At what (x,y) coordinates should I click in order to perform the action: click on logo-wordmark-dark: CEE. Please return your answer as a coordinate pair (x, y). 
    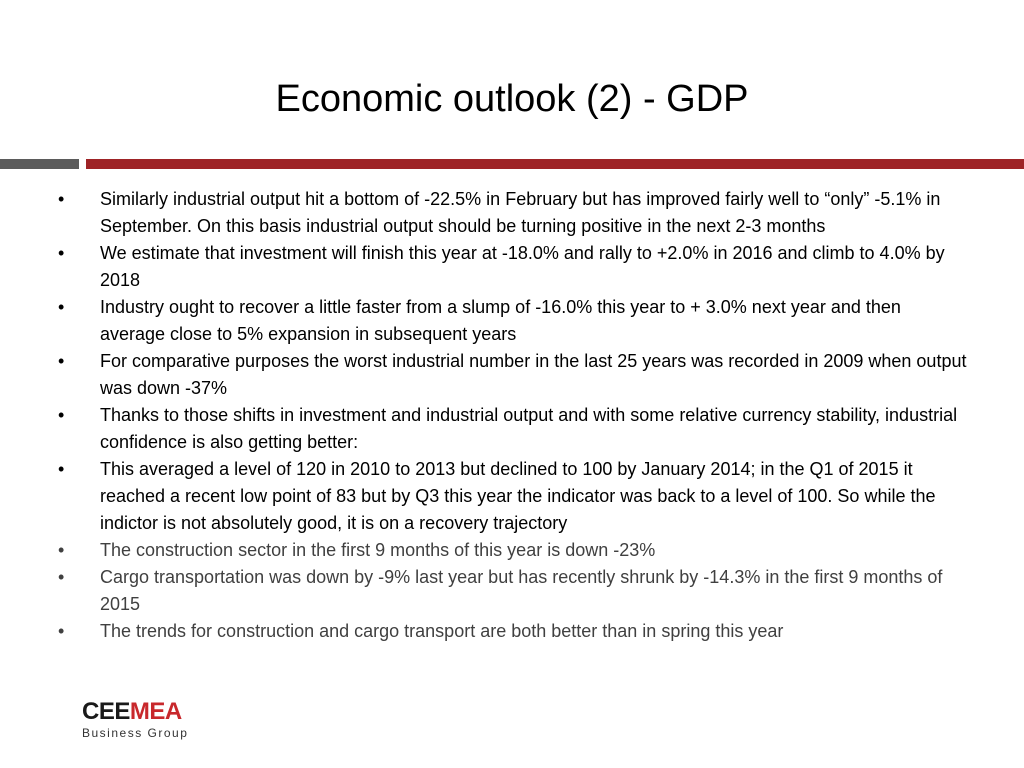
    Looking at the image, I should click on (106, 711).